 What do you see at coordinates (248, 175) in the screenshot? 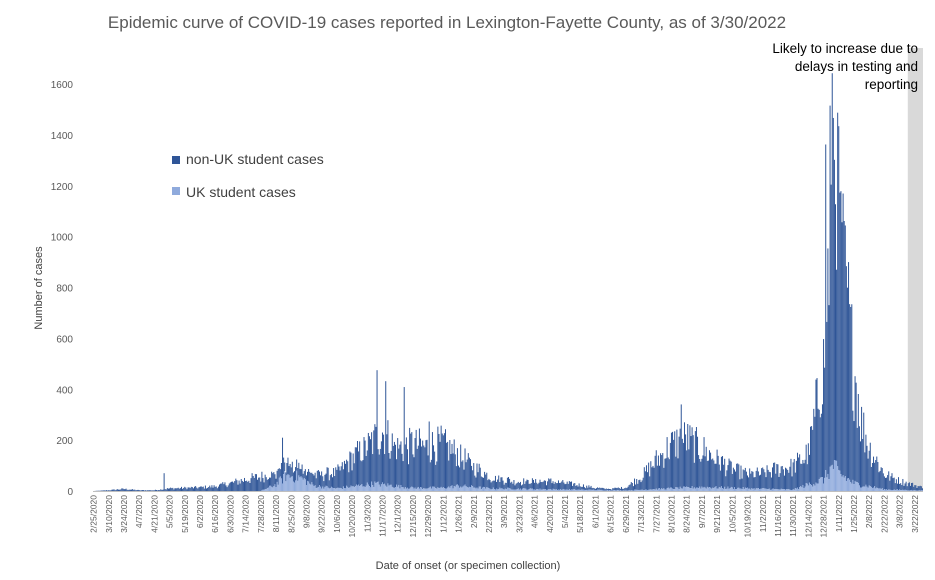
I see `legend: non-UK student cases UK student cases` at bounding box center [248, 175].